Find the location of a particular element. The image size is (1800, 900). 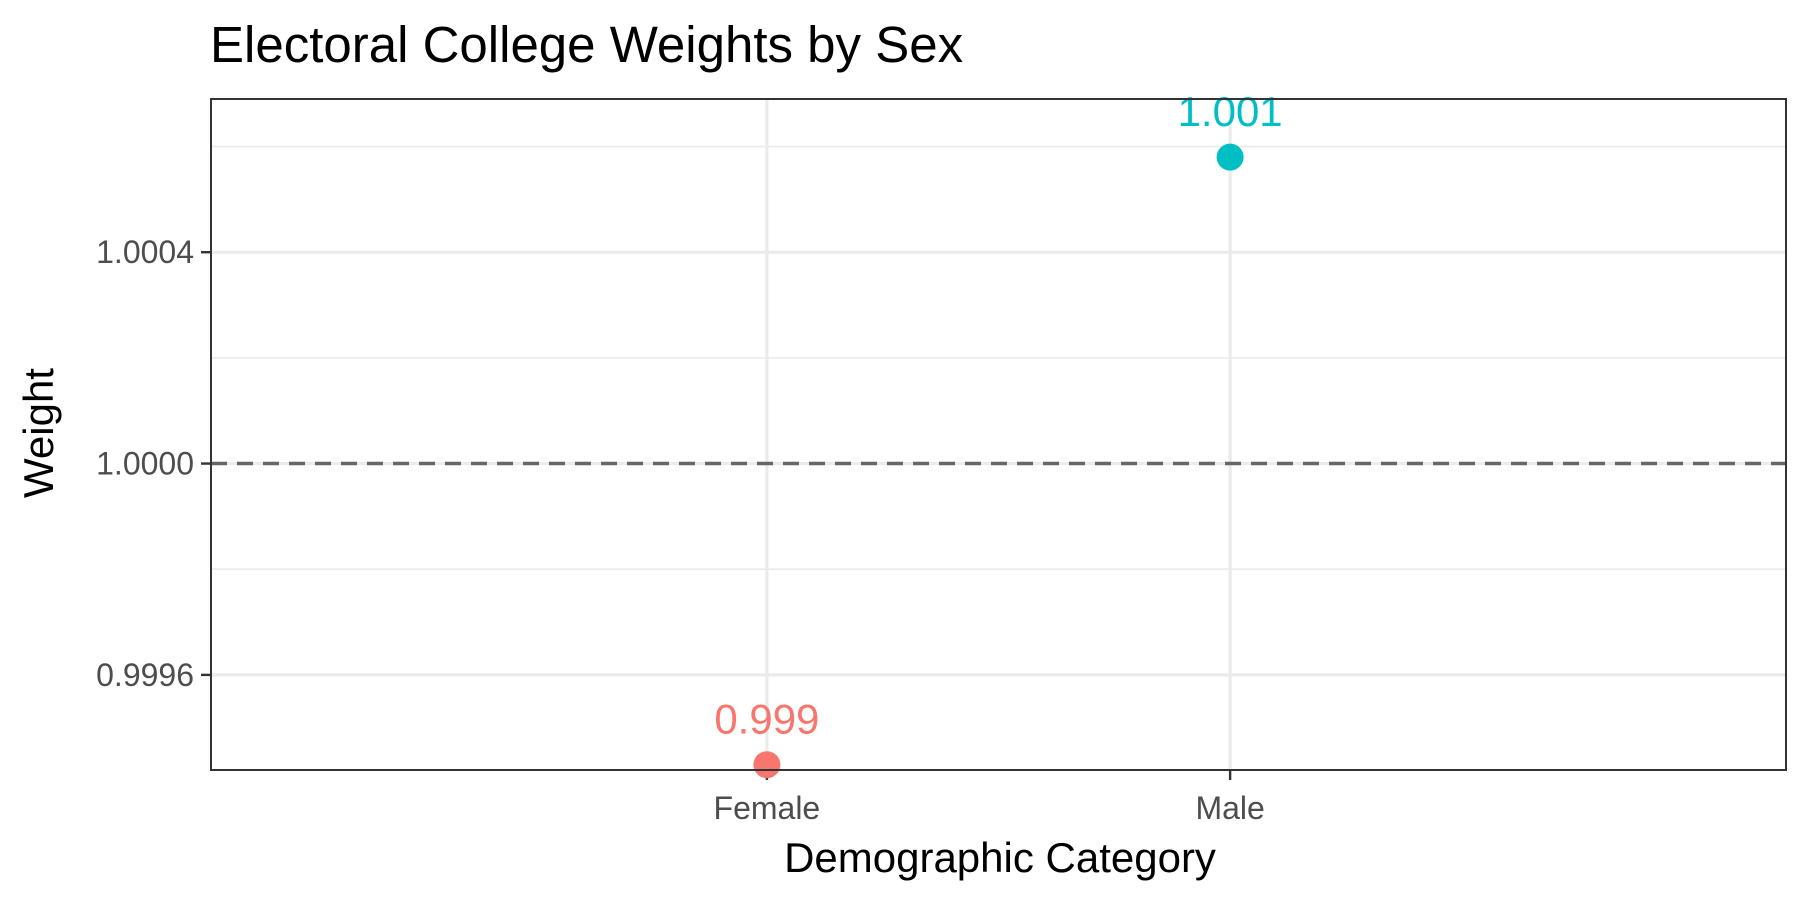

data-label: 0.999 is located at coordinates (766, 719).